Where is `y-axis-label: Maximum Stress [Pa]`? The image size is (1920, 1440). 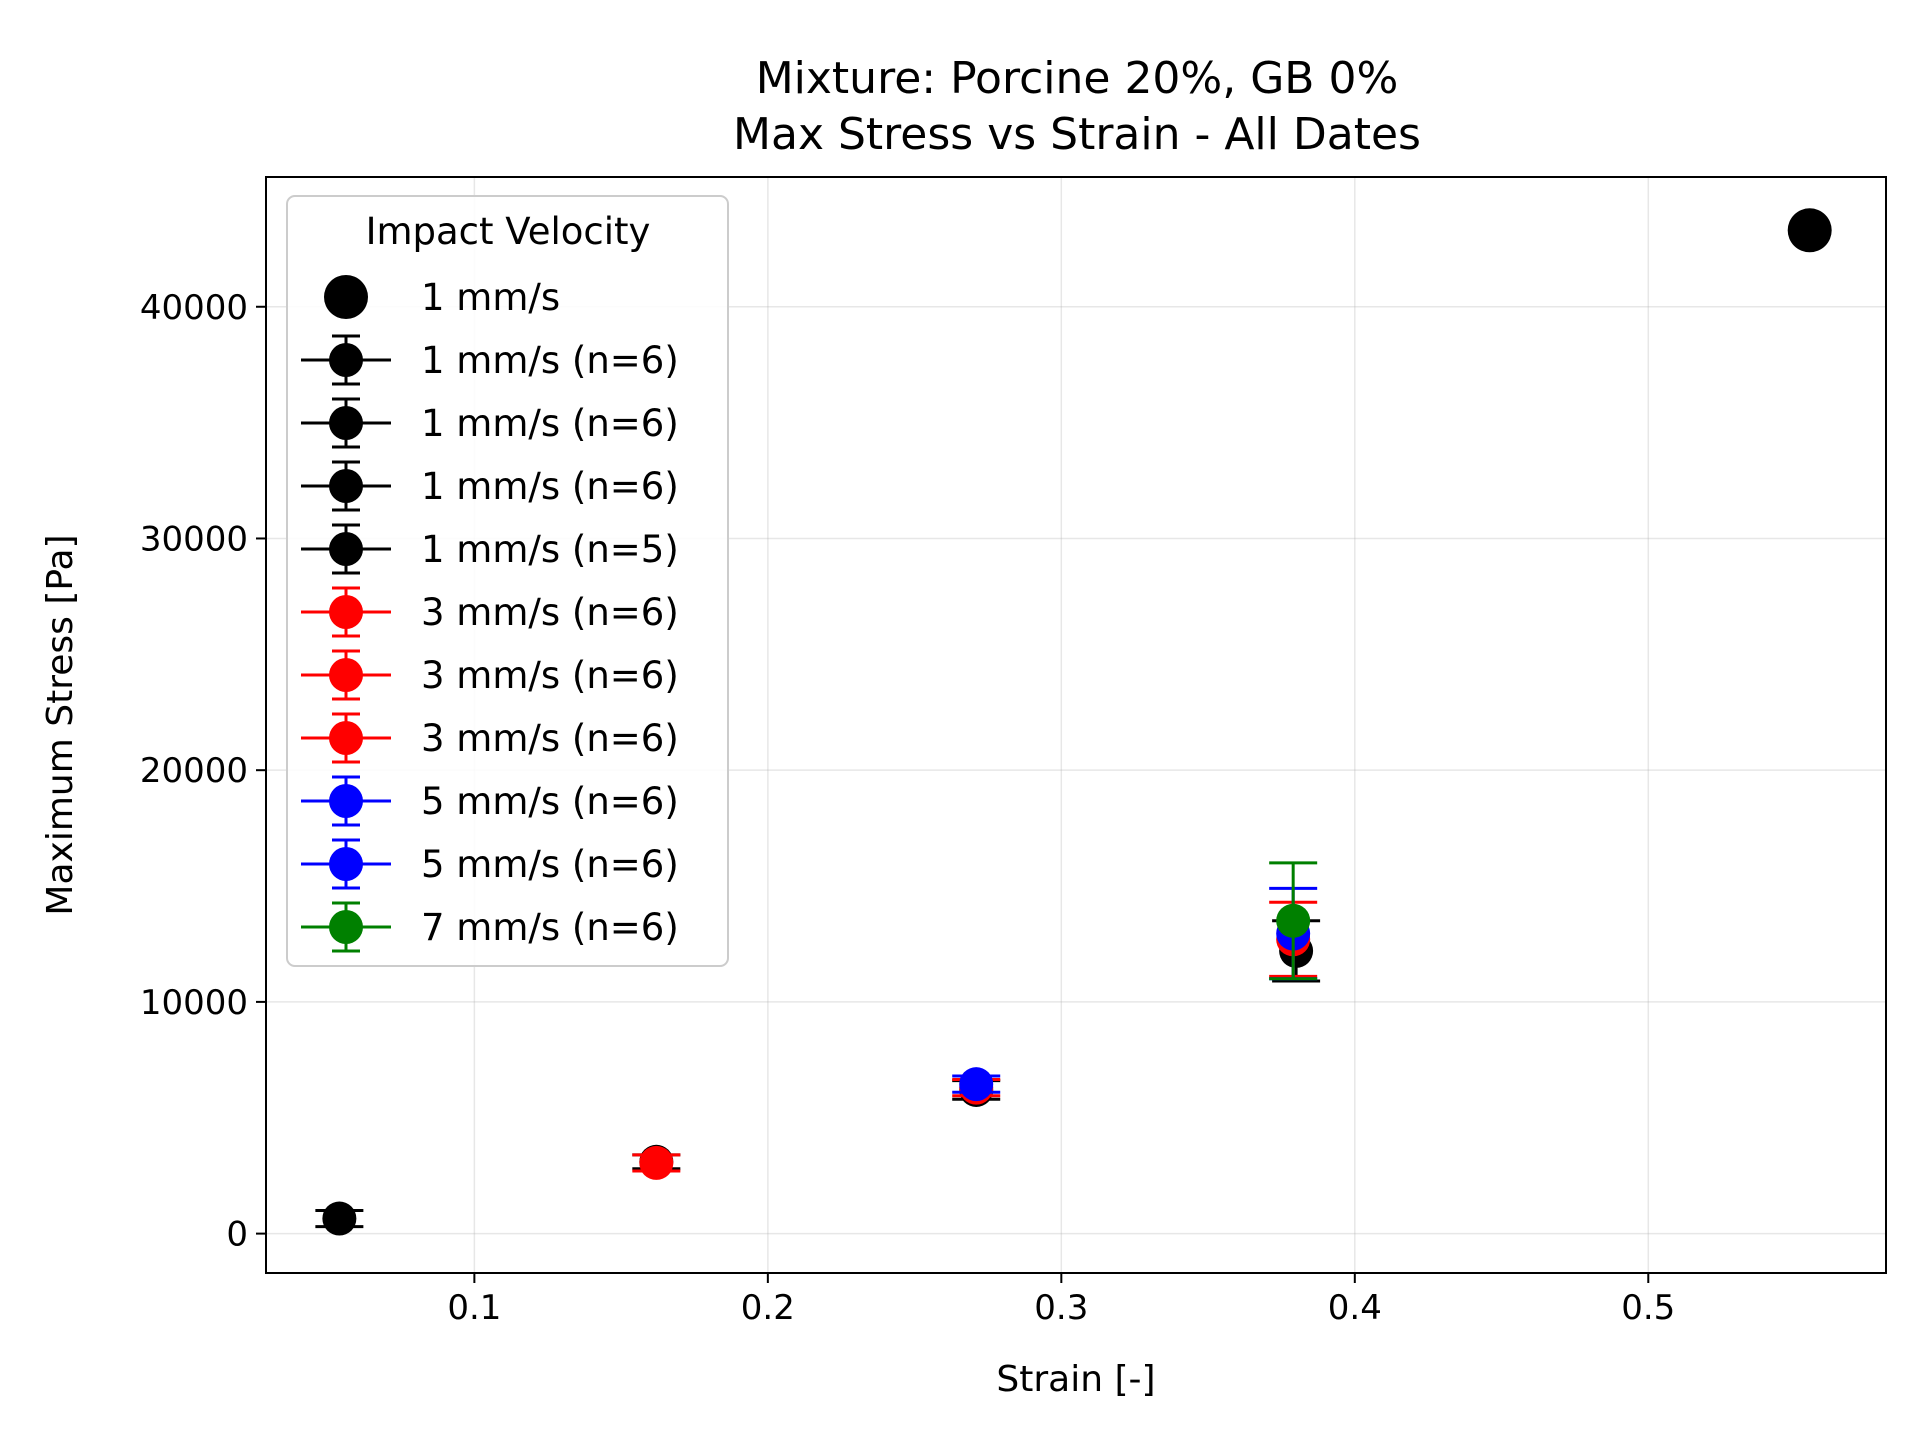
y-axis-label: Maximum Stress [Pa] is located at coordinates (60, 724).